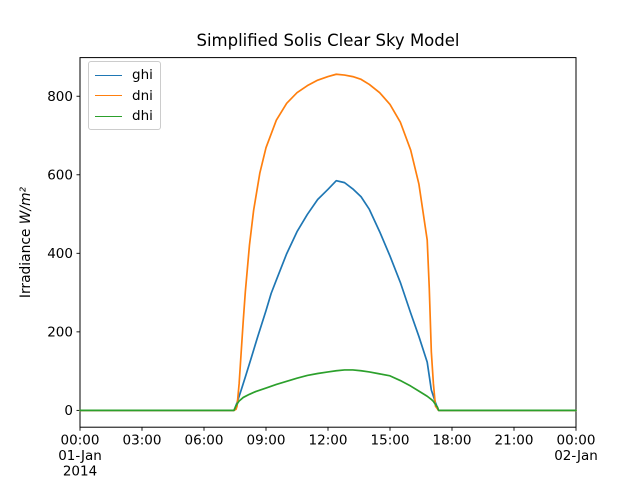  What do you see at coordinates (80, 456) in the screenshot?
I see `x-axis-date-label: 01-Jan` at bounding box center [80, 456].